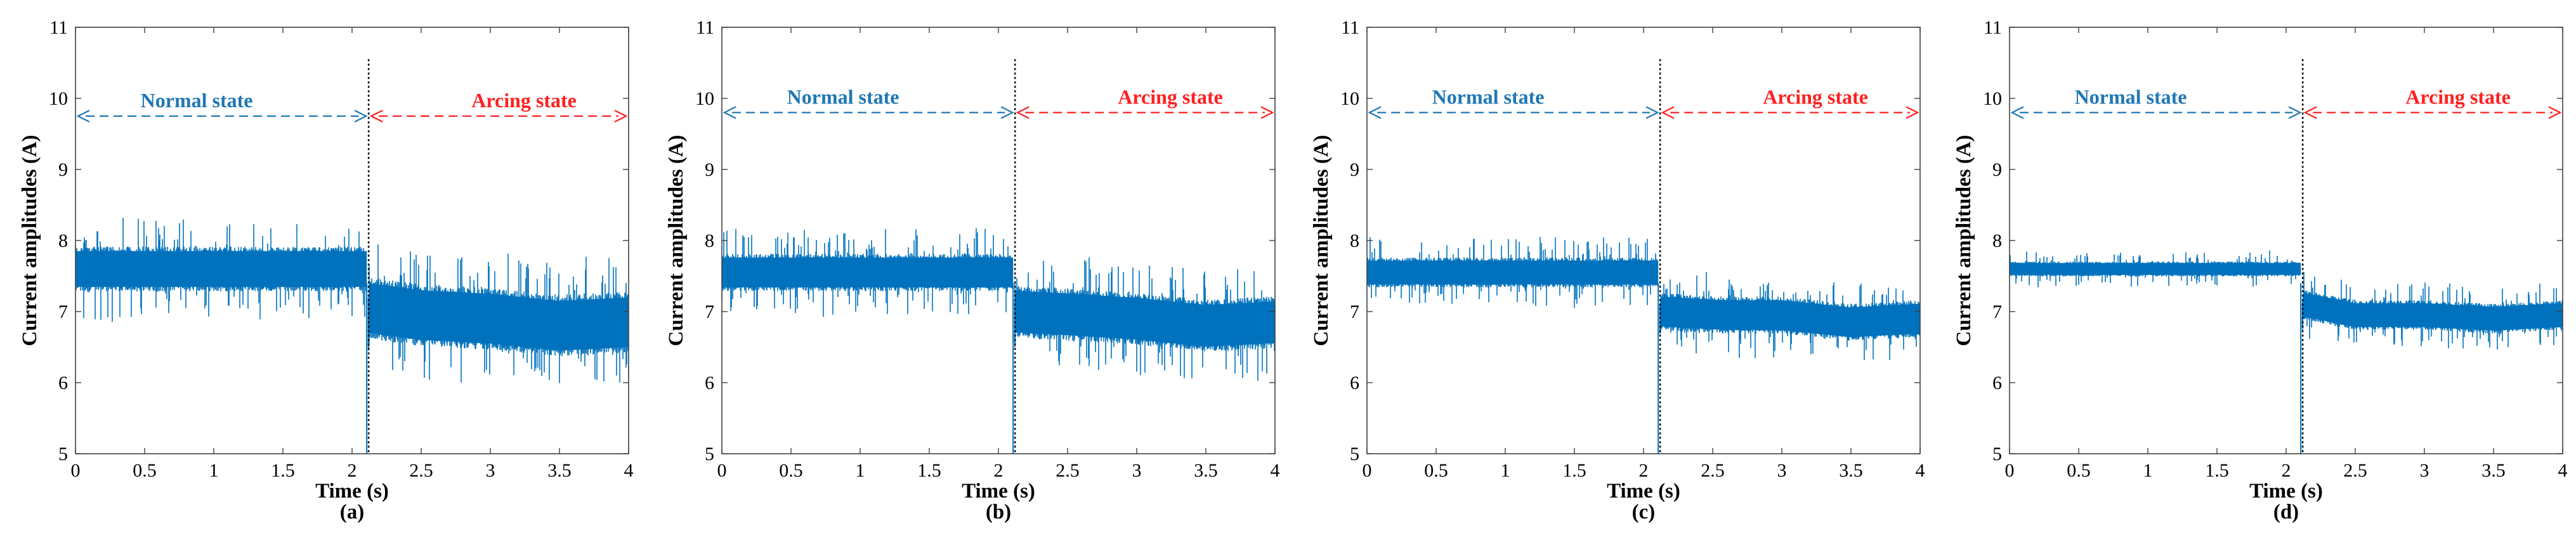 Image resolution: width=2576 pixels, height=554 pixels. Describe the element at coordinates (999, 512) in the screenshot. I see `panel-label: (b)` at that location.